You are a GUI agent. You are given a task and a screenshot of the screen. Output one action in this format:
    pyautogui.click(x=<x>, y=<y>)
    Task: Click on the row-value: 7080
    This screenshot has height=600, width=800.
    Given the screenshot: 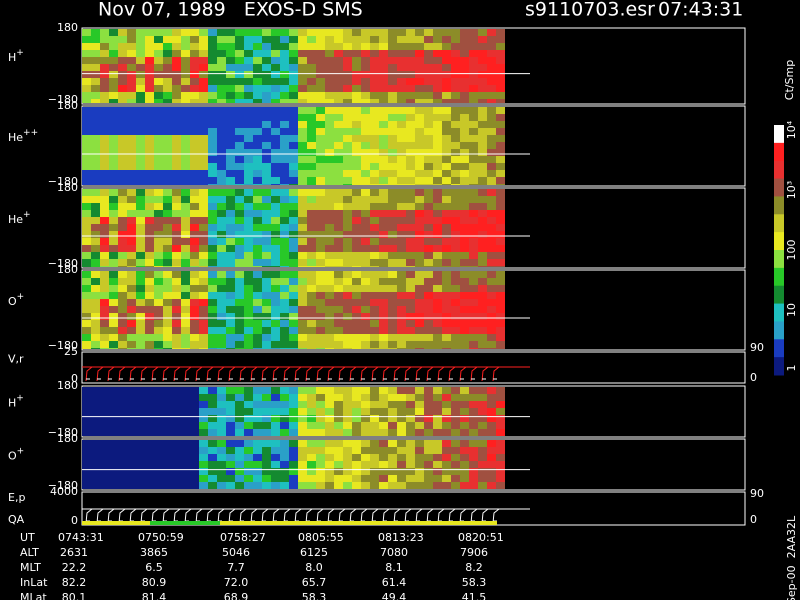 What is the action you would take?
    pyautogui.click(x=394, y=552)
    